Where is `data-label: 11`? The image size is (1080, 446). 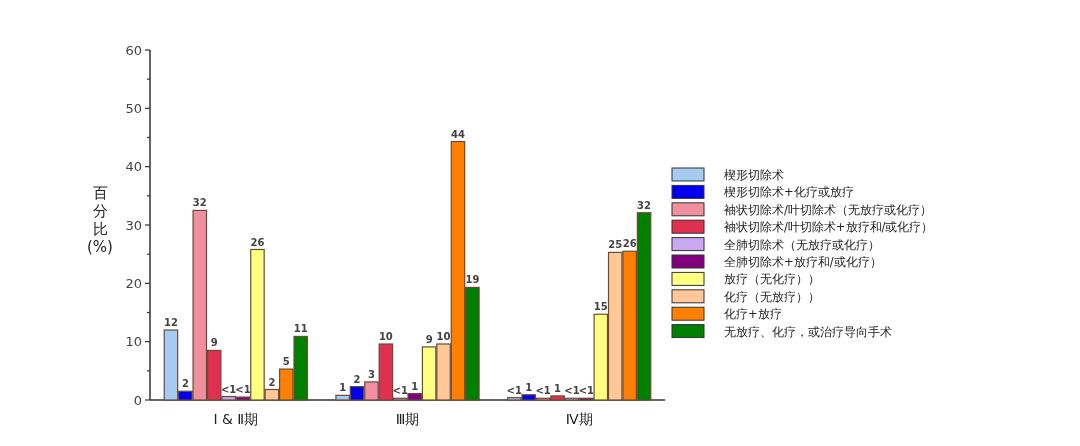 data-label: 11 is located at coordinates (300, 329).